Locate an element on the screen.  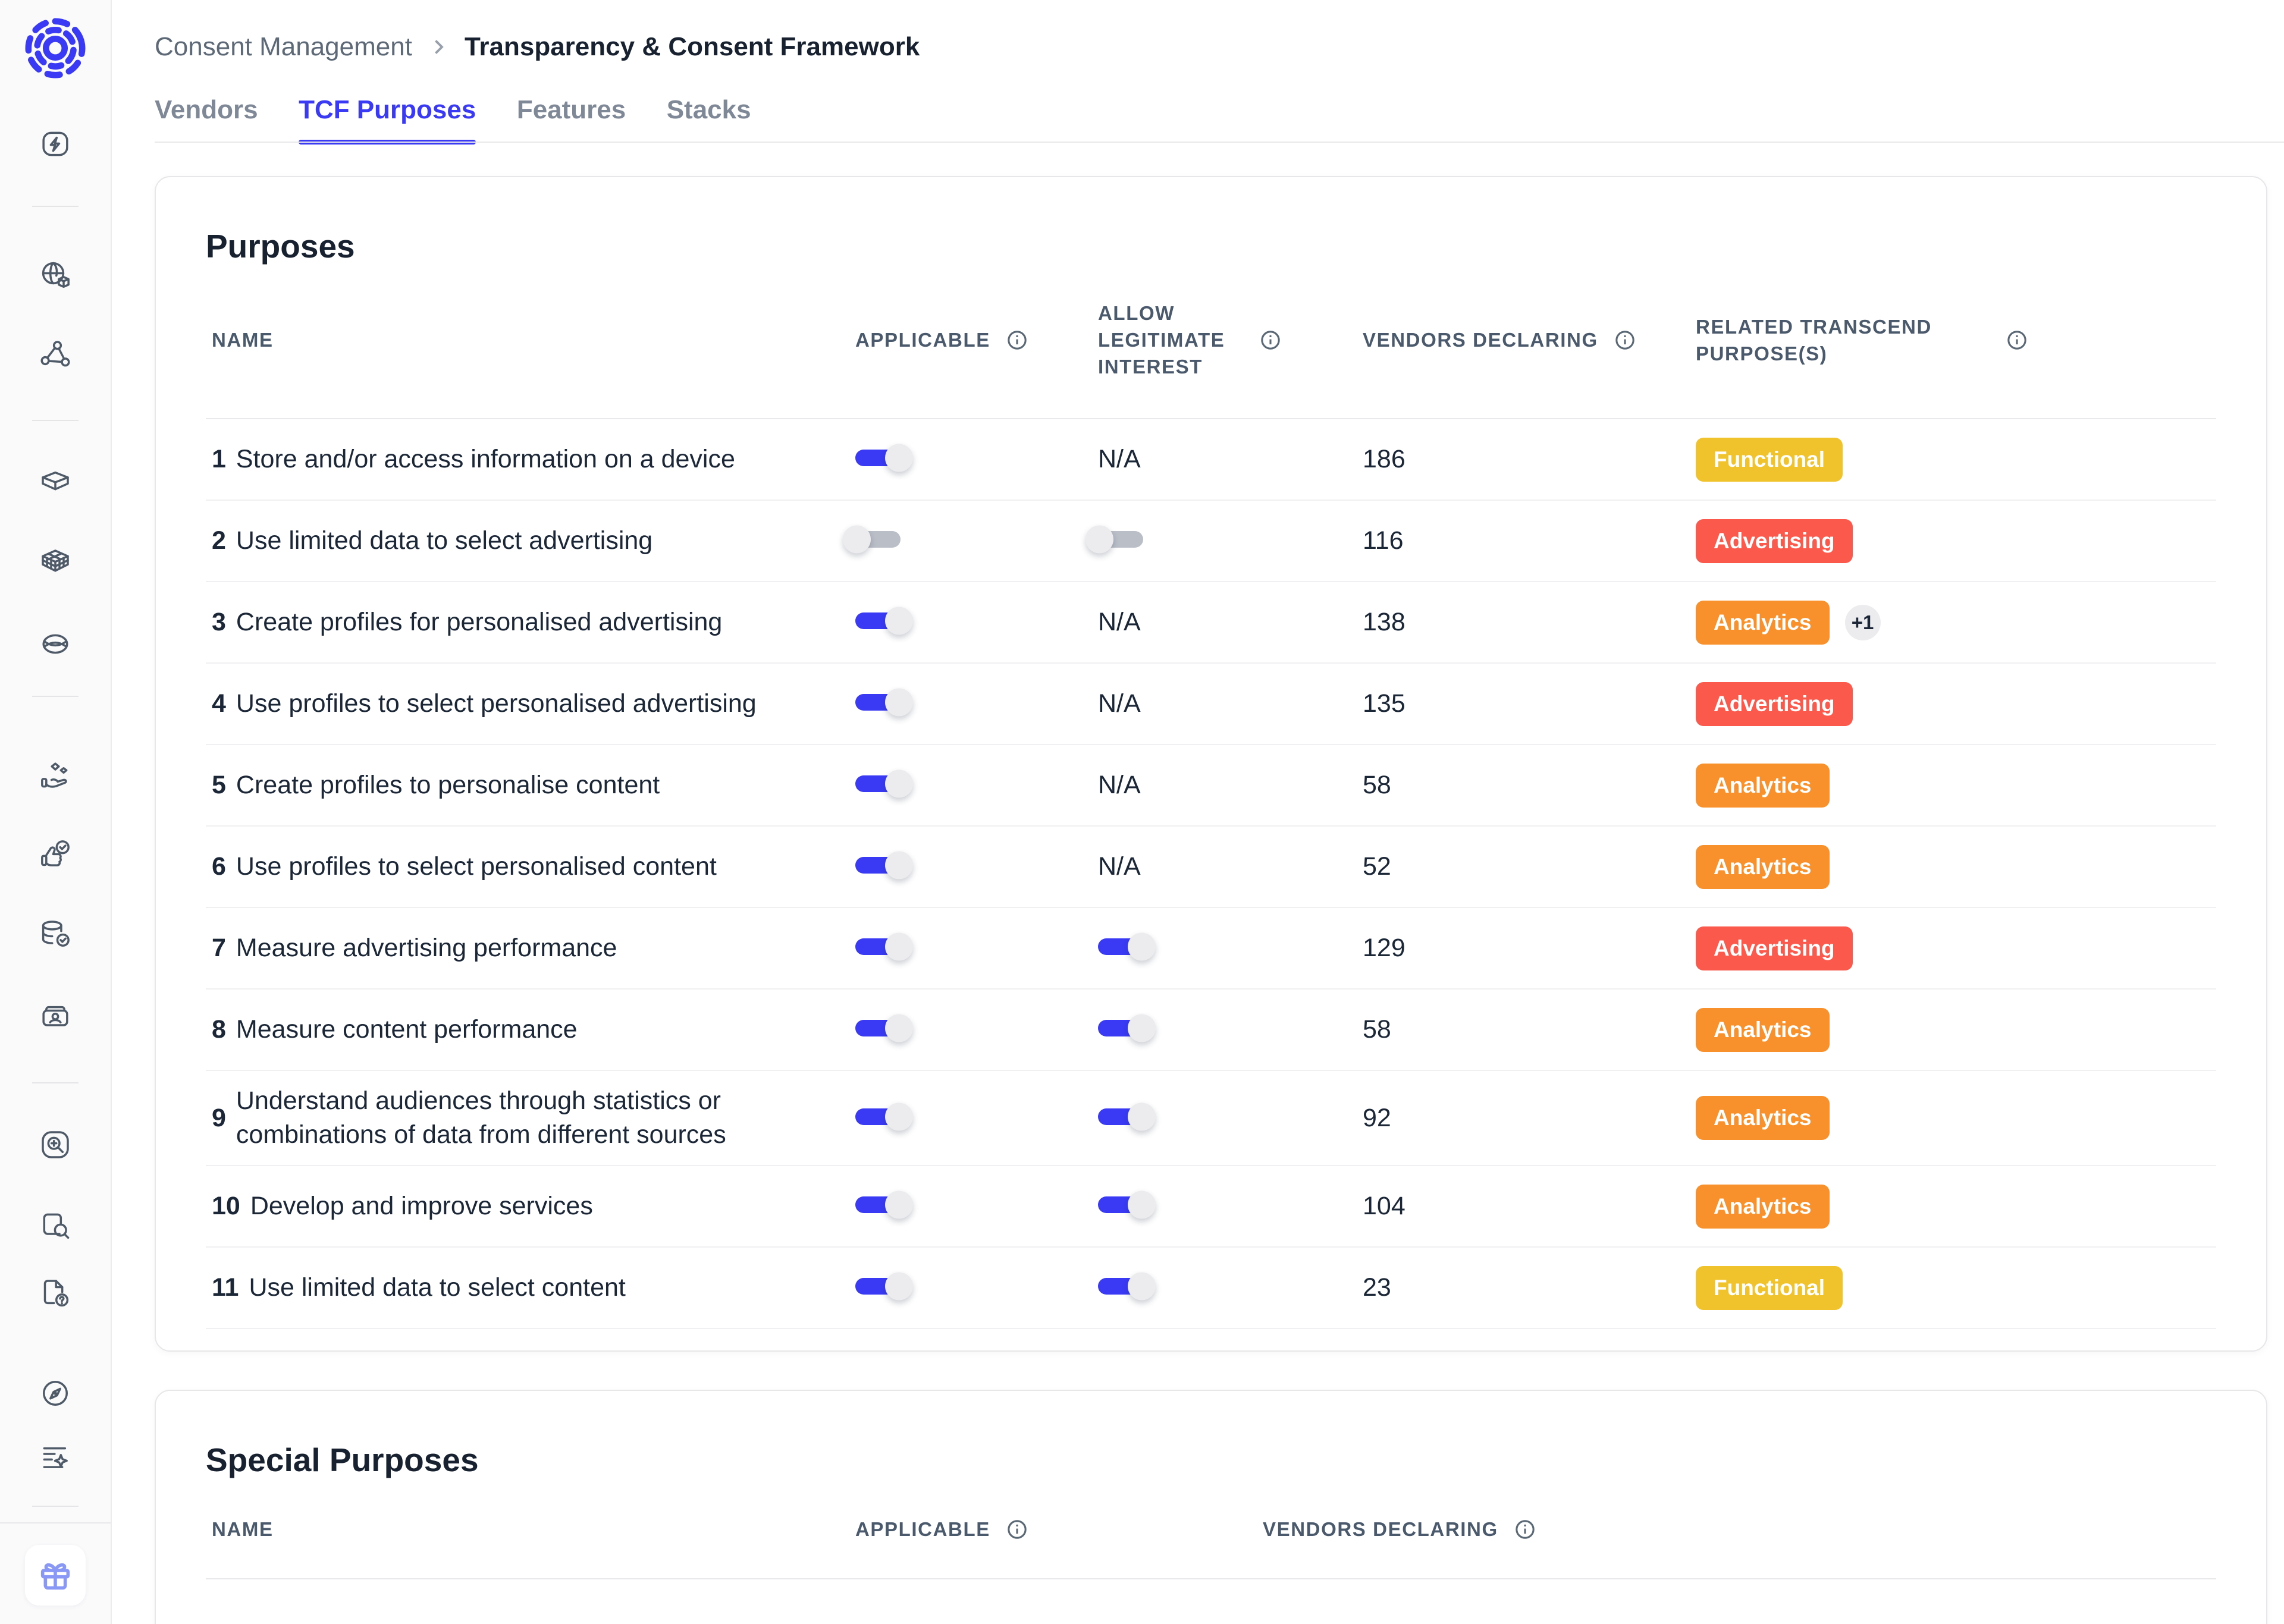
consent-nav-item is located at coordinates (56, 854).